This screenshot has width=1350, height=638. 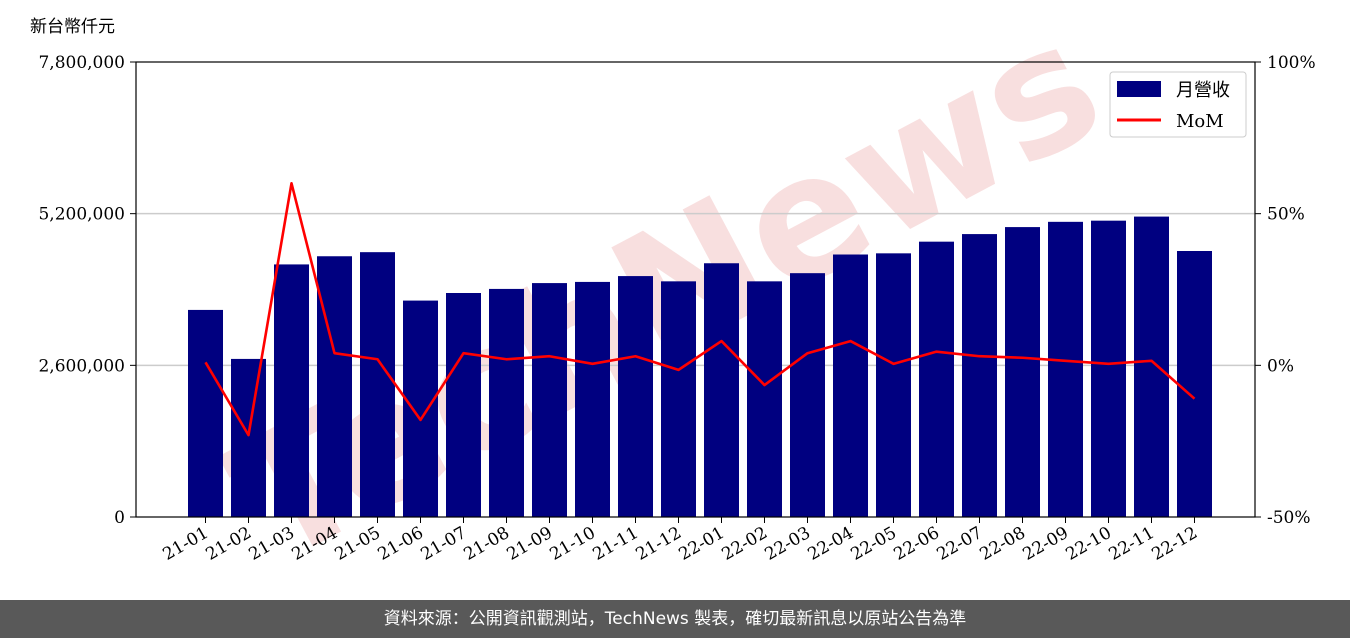 What do you see at coordinates (229, 544) in the screenshot?
I see `x-tick-label: 21-02` at bounding box center [229, 544].